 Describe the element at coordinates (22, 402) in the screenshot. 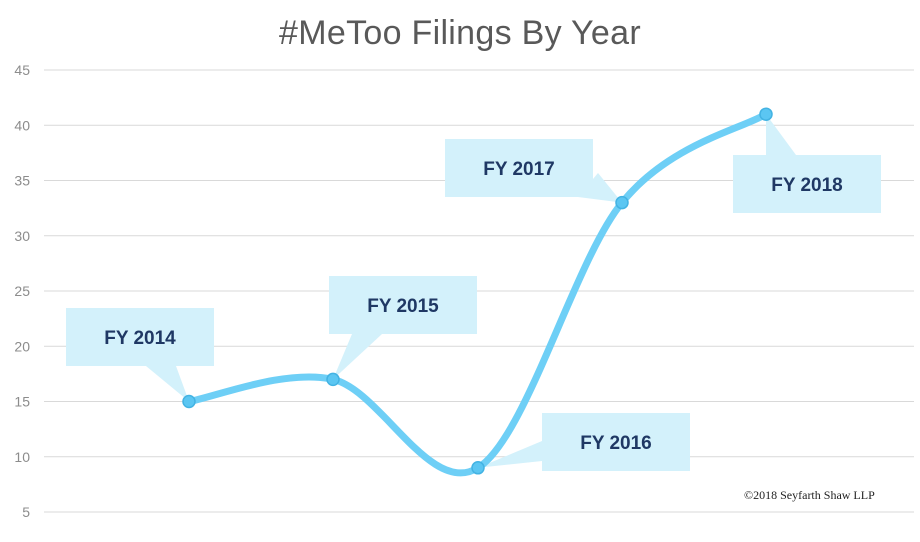

I see `y-tick-label: 15` at that location.